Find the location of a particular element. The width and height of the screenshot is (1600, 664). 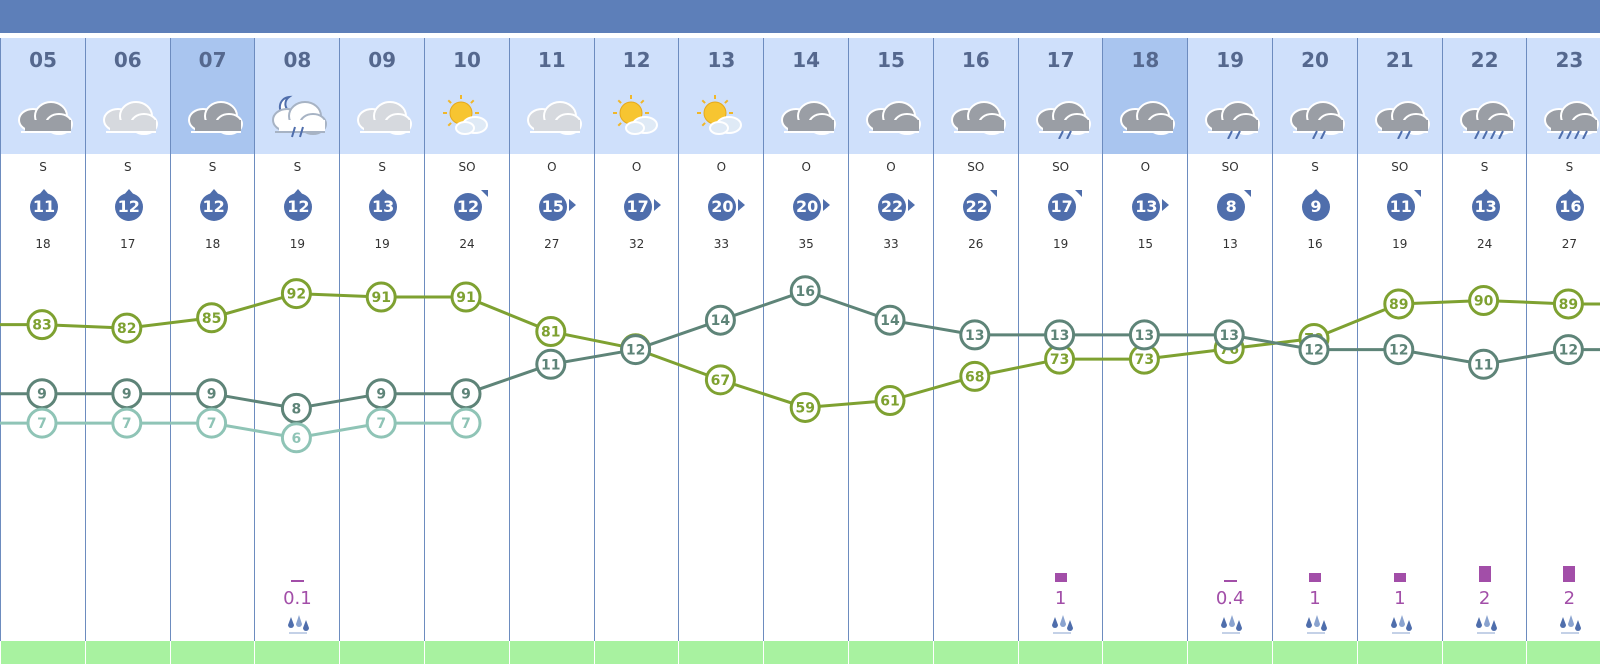

hour-column: 14 O 20 35 is located at coordinates (806, 351).